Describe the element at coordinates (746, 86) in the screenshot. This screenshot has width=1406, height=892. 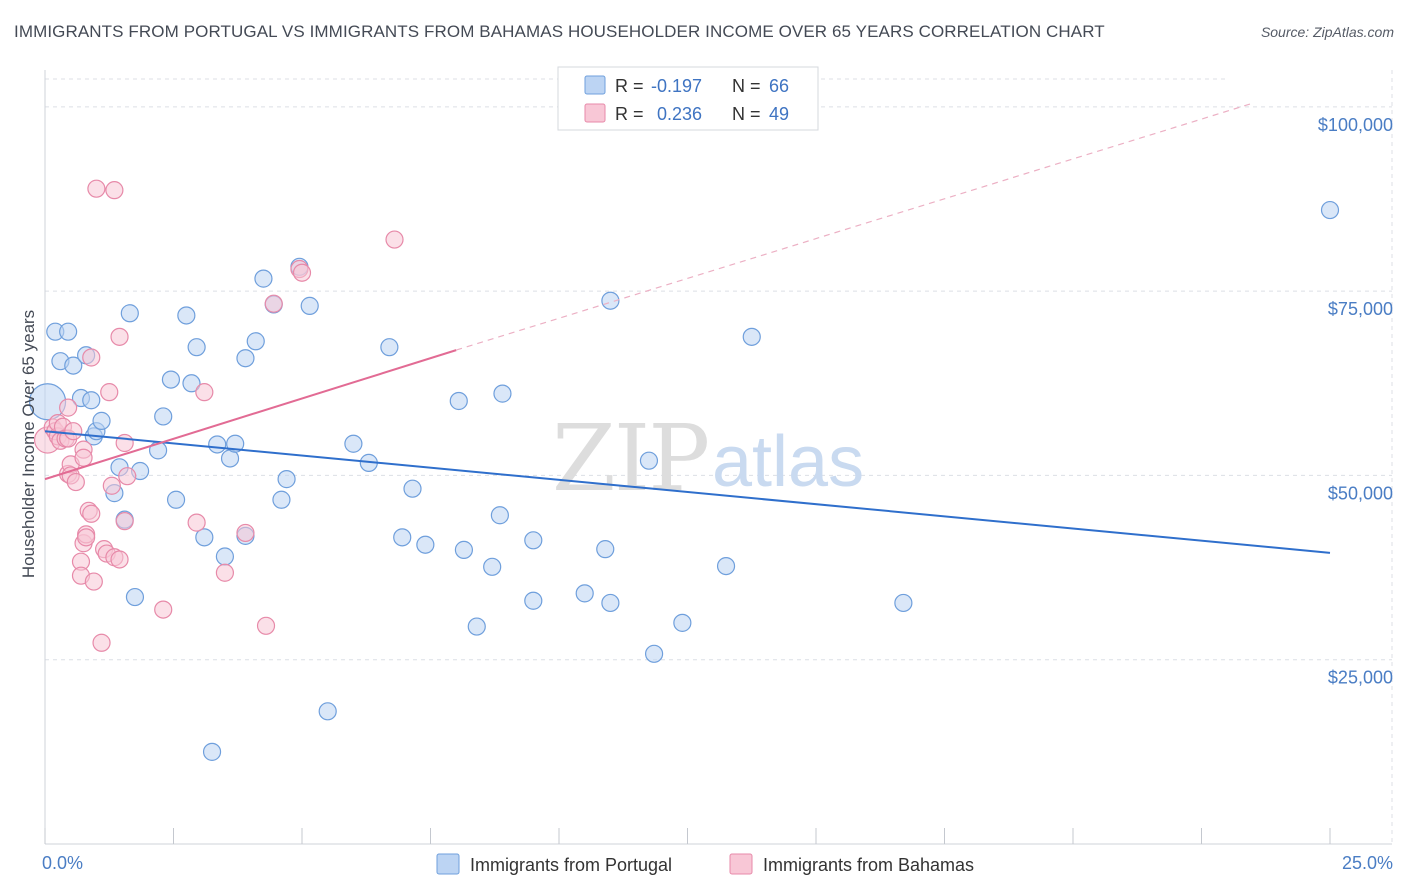
I see `legend-n-label-portugal: N =` at that location.